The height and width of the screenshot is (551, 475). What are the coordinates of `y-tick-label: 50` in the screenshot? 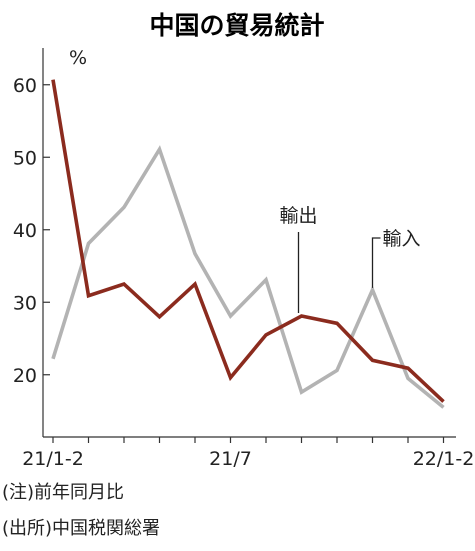 It's located at (25, 158).